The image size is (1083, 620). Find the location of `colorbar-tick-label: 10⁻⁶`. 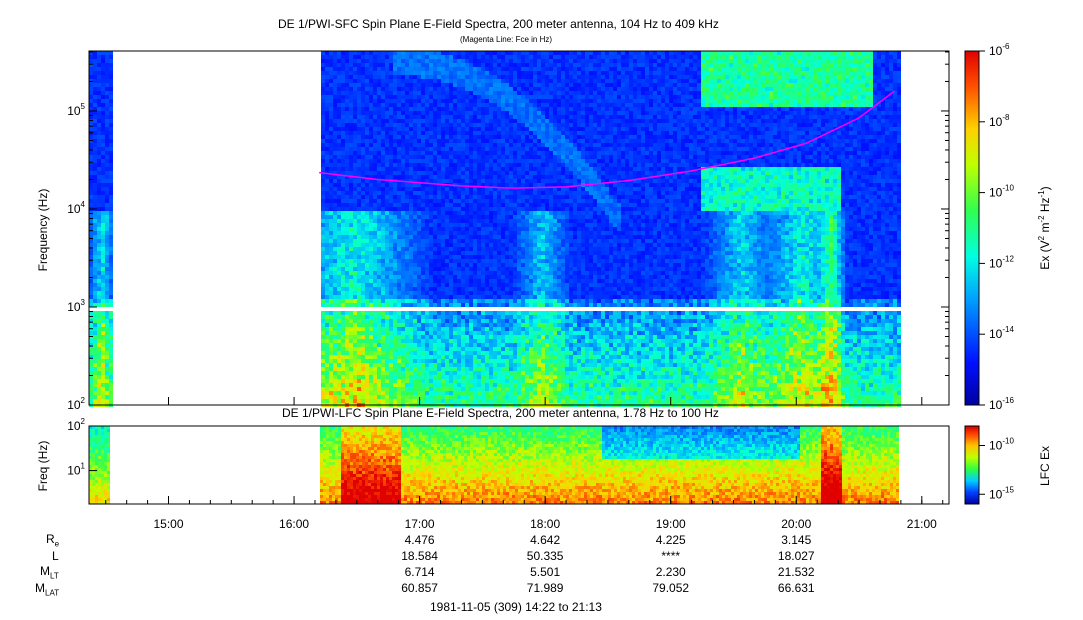

colorbar-tick-label: 10⁻⁶ is located at coordinates (999, 50).